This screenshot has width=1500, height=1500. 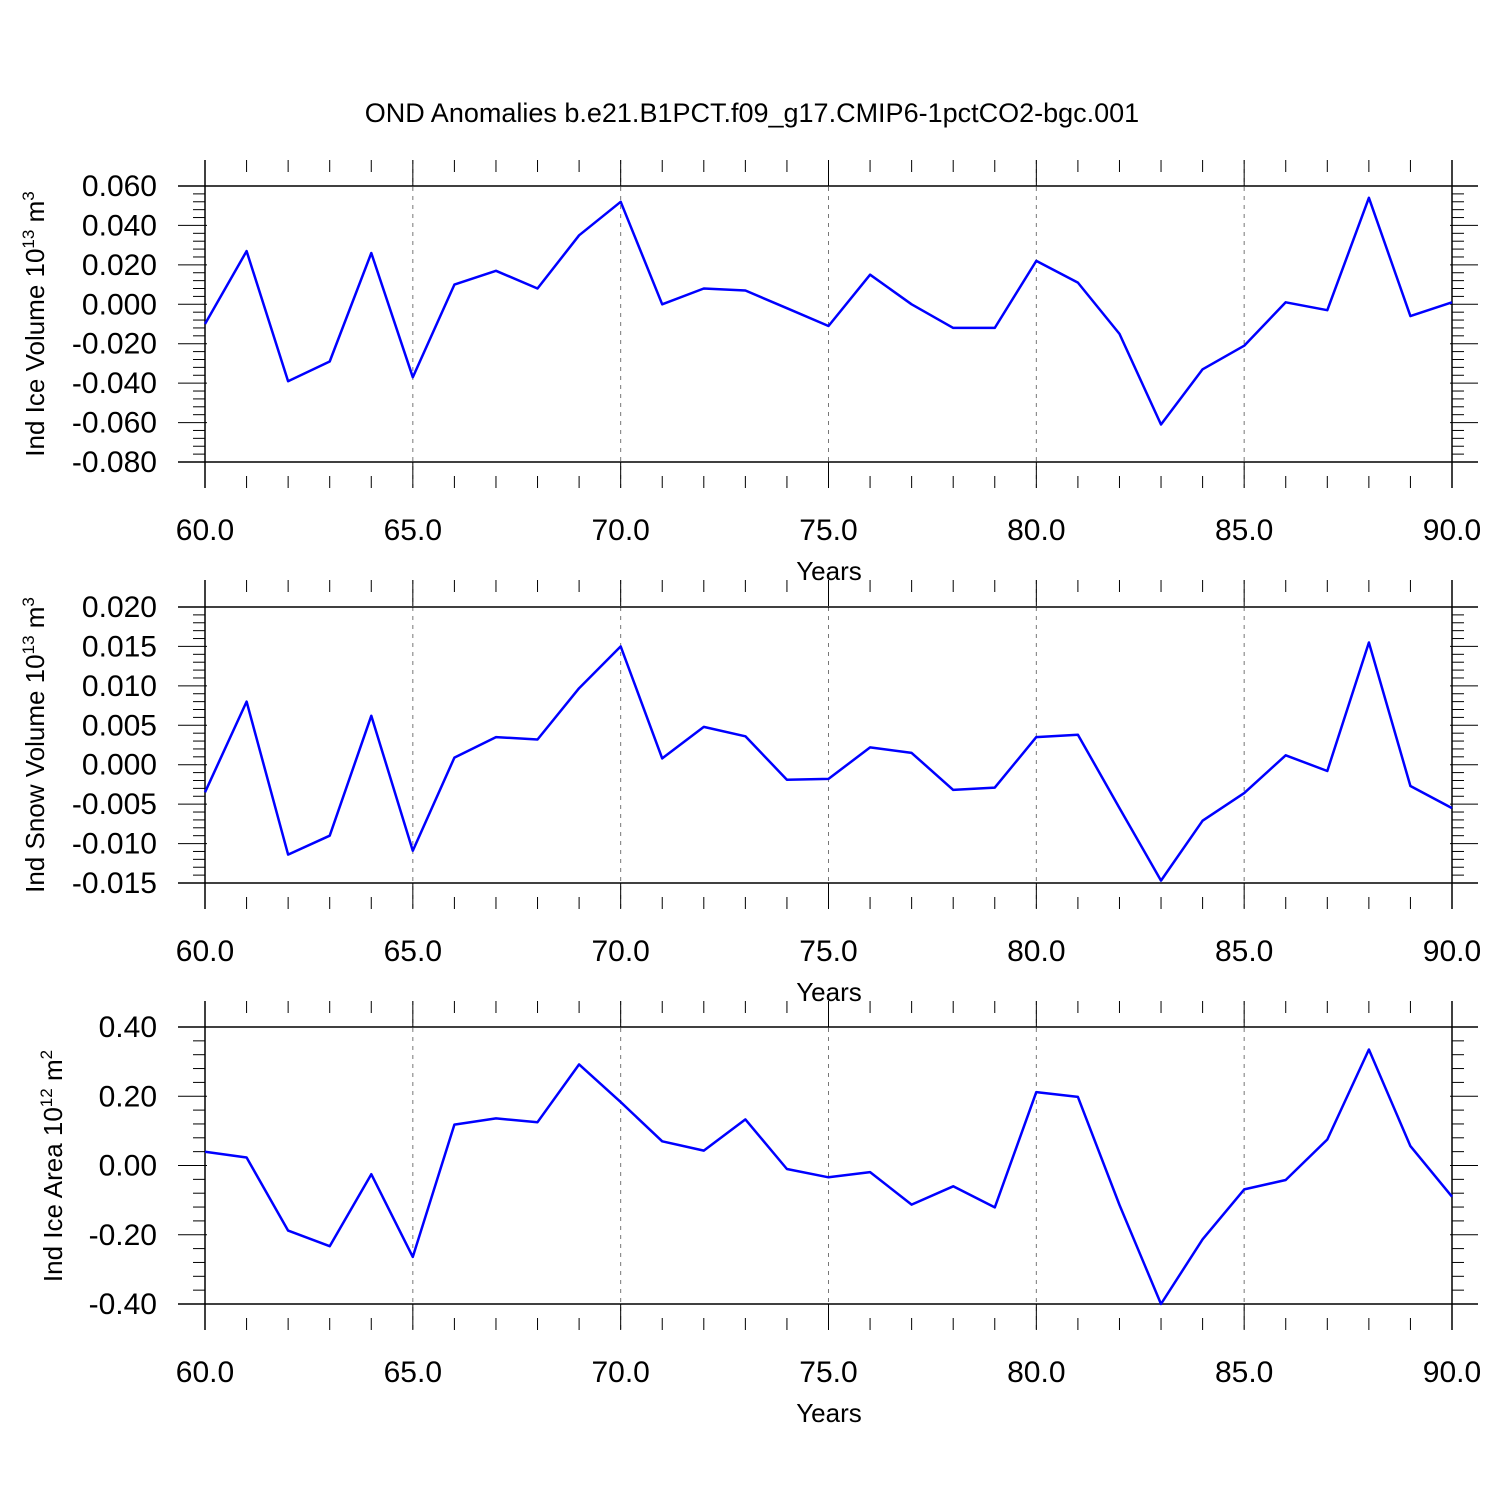 What do you see at coordinates (114, 462) in the screenshot?
I see `y-tick-label: -0.080` at bounding box center [114, 462].